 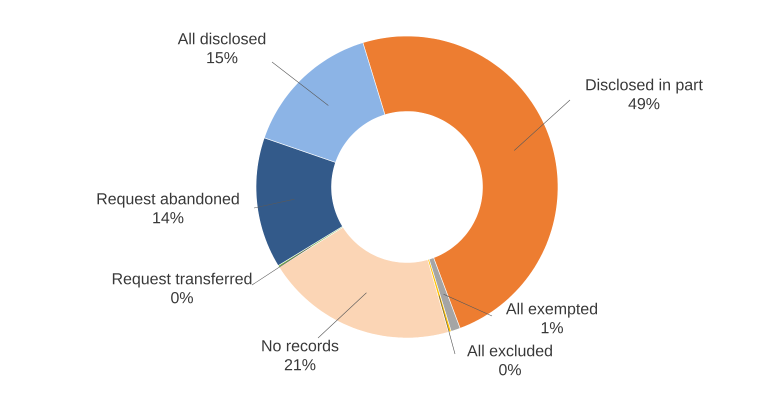 I want to click on slice-label: No records, so click(x=300, y=346).